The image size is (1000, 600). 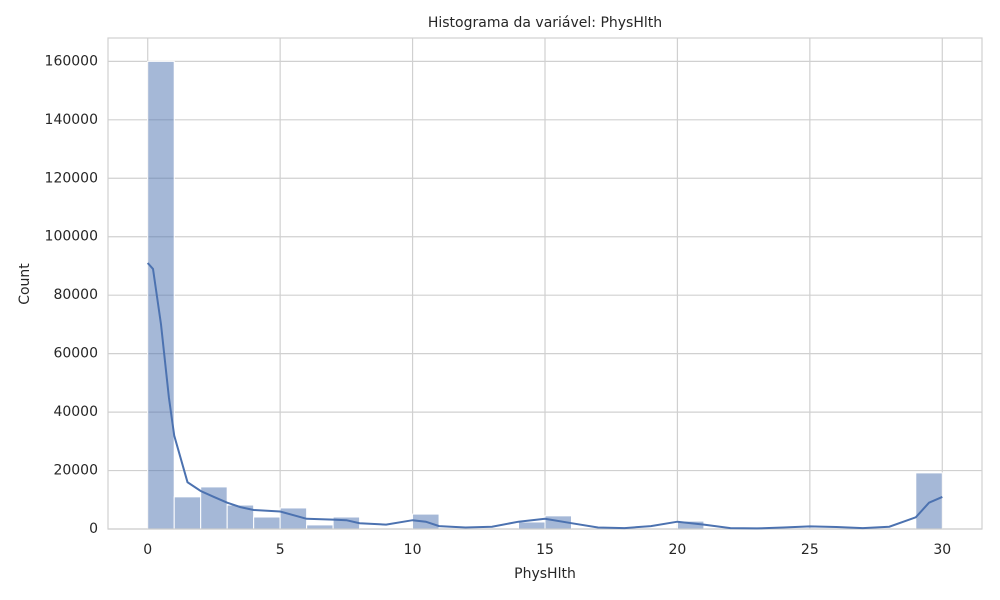 What do you see at coordinates (71, 178) in the screenshot?
I see `y-tick-label: 120000` at bounding box center [71, 178].